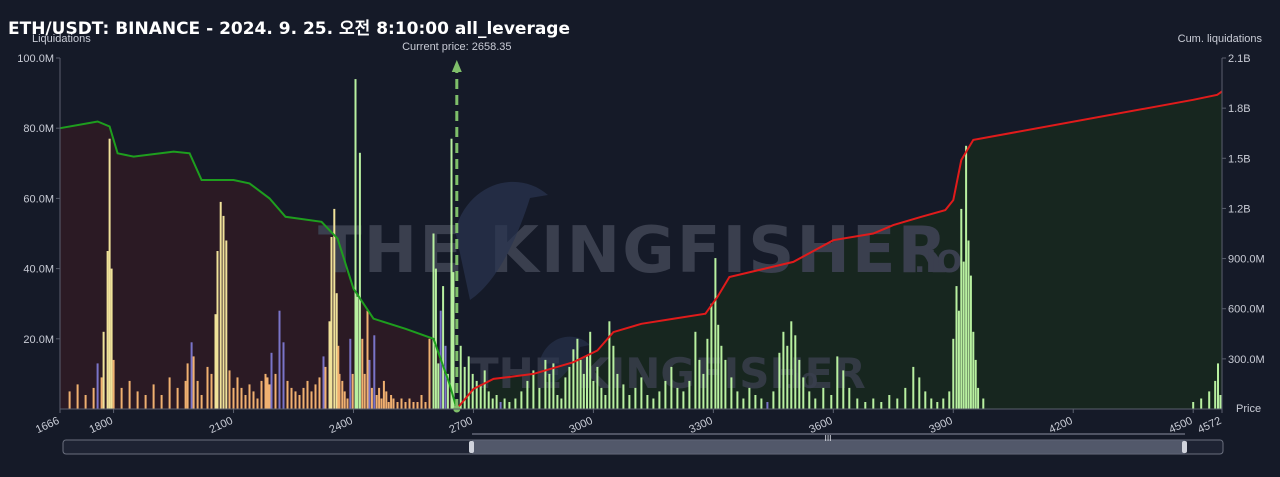 Image resolution: width=1280 pixels, height=477 pixels. Describe the element at coordinates (1209, 425) in the screenshot. I see `x-tick-label: 4572` at that location.